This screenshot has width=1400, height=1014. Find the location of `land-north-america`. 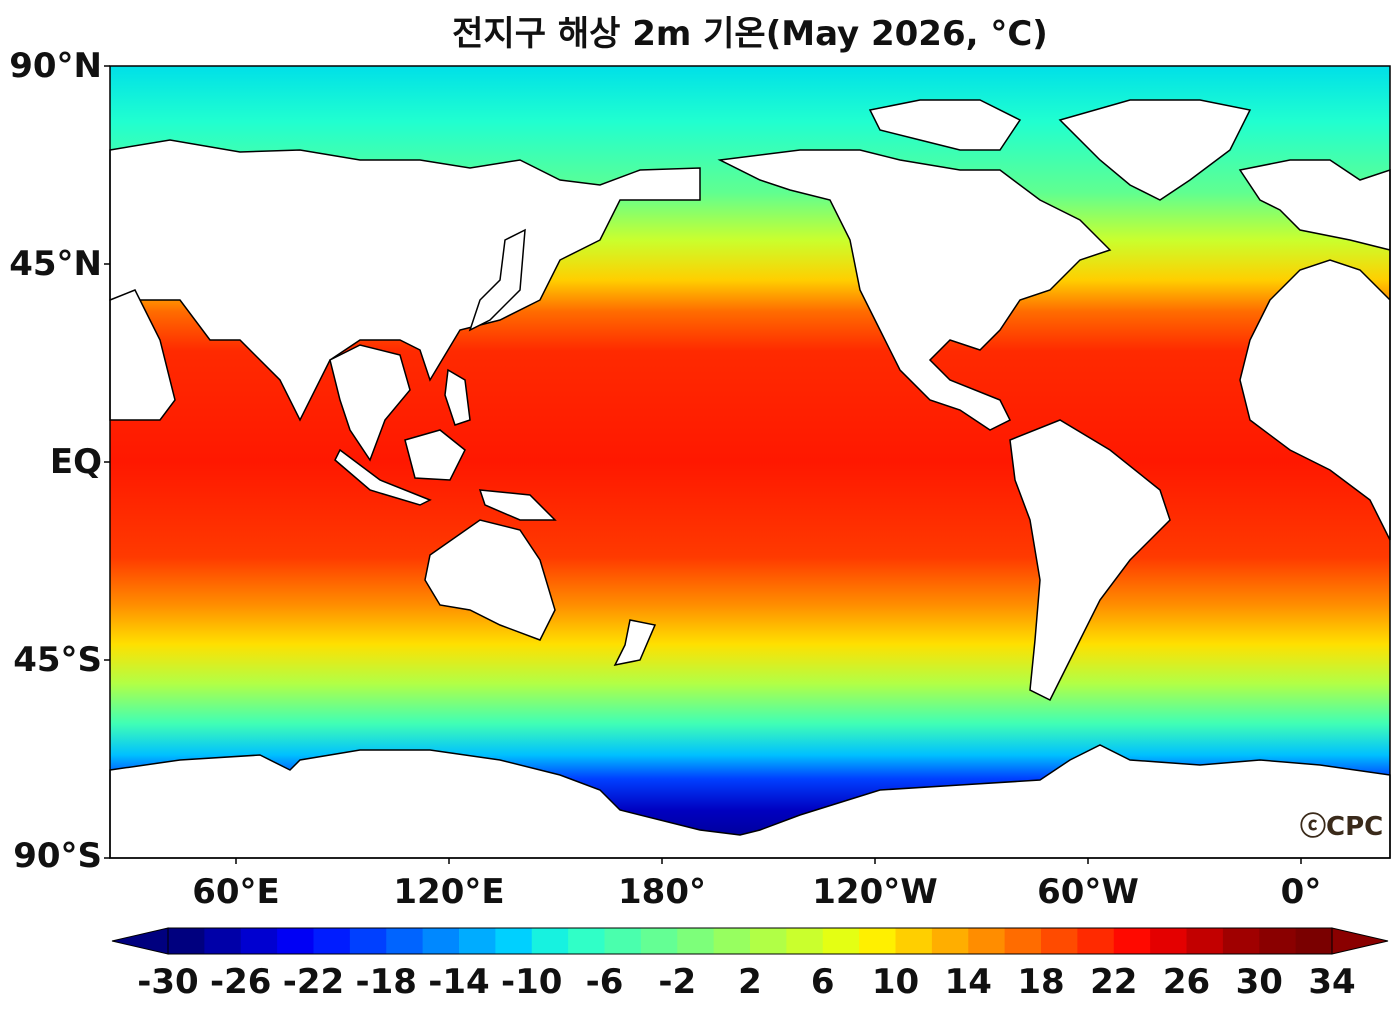

land-north-america is located at coordinates (914, 290).